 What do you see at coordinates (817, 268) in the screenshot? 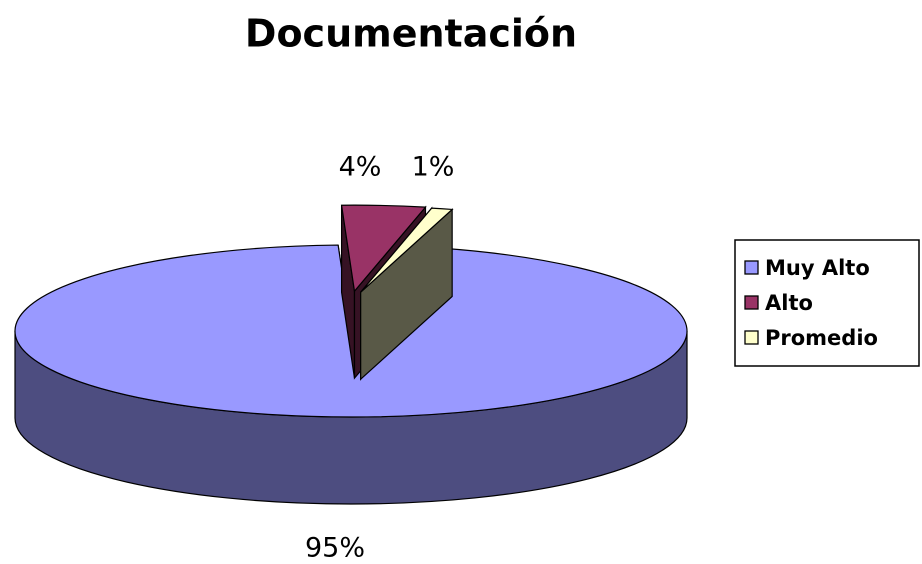
I see `legend-label: Muy Alto` at bounding box center [817, 268].